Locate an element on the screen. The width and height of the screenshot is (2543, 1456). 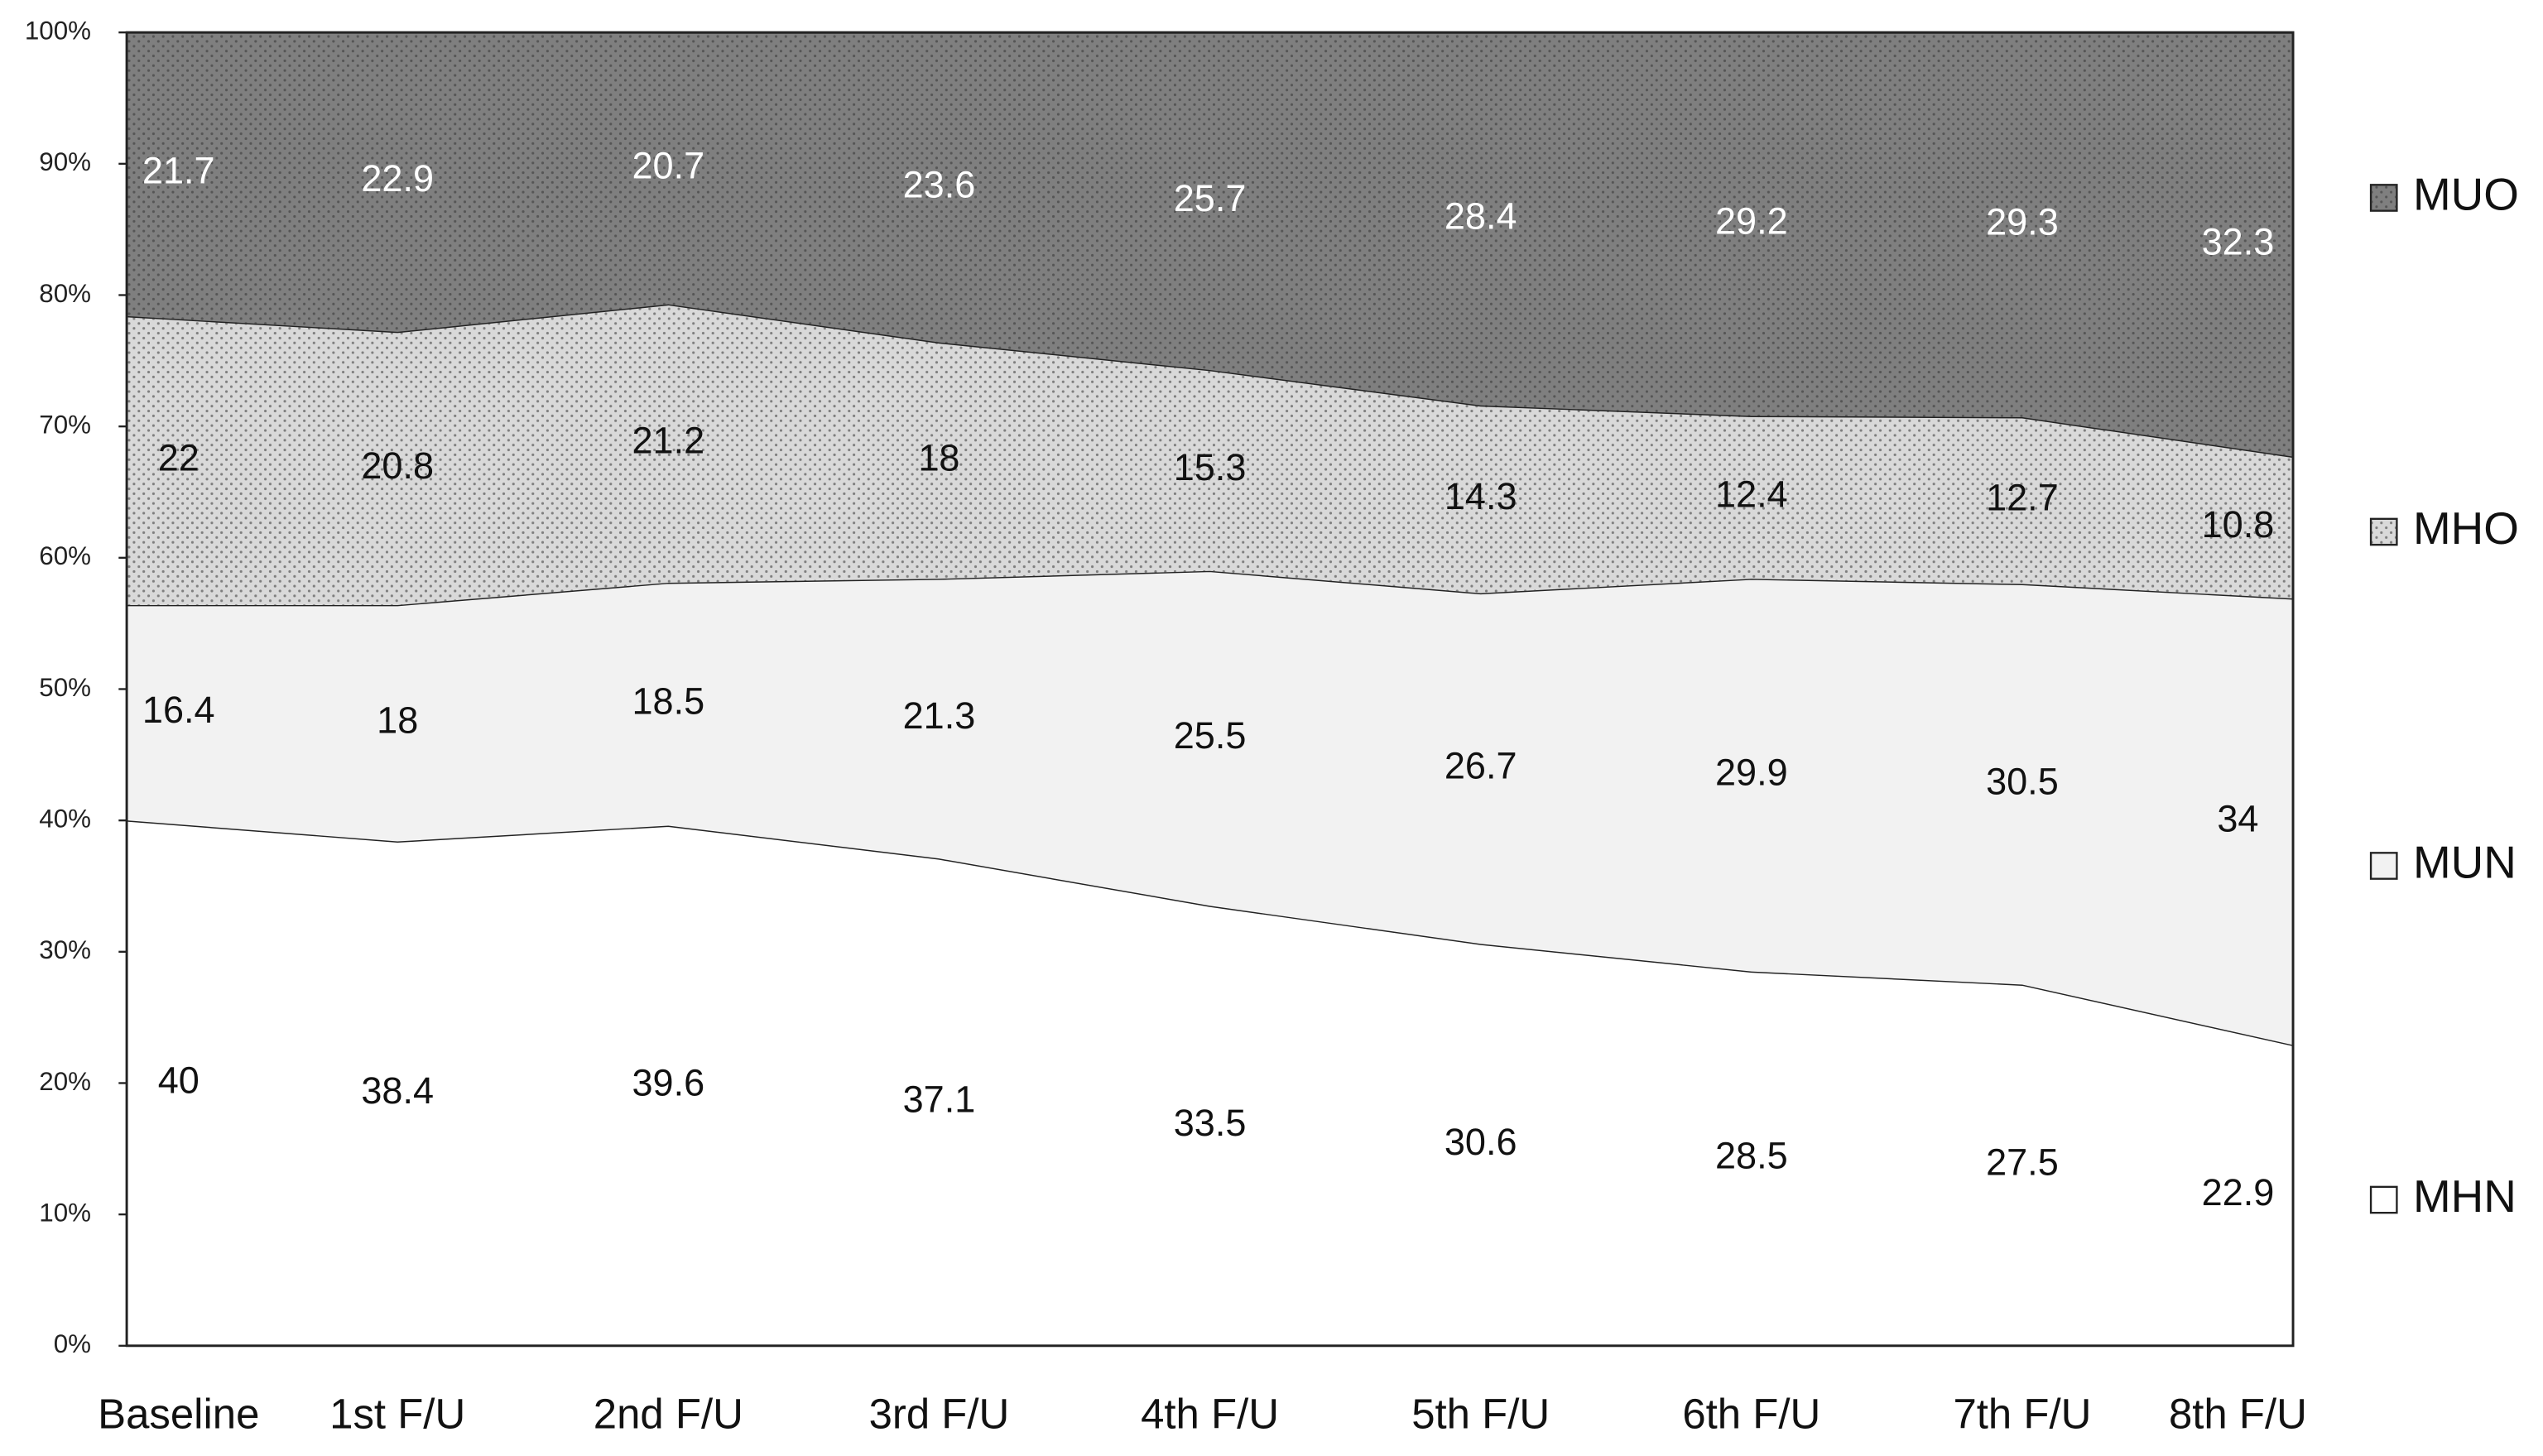
value-label: 16.4 is located at coordinates (178, 710).